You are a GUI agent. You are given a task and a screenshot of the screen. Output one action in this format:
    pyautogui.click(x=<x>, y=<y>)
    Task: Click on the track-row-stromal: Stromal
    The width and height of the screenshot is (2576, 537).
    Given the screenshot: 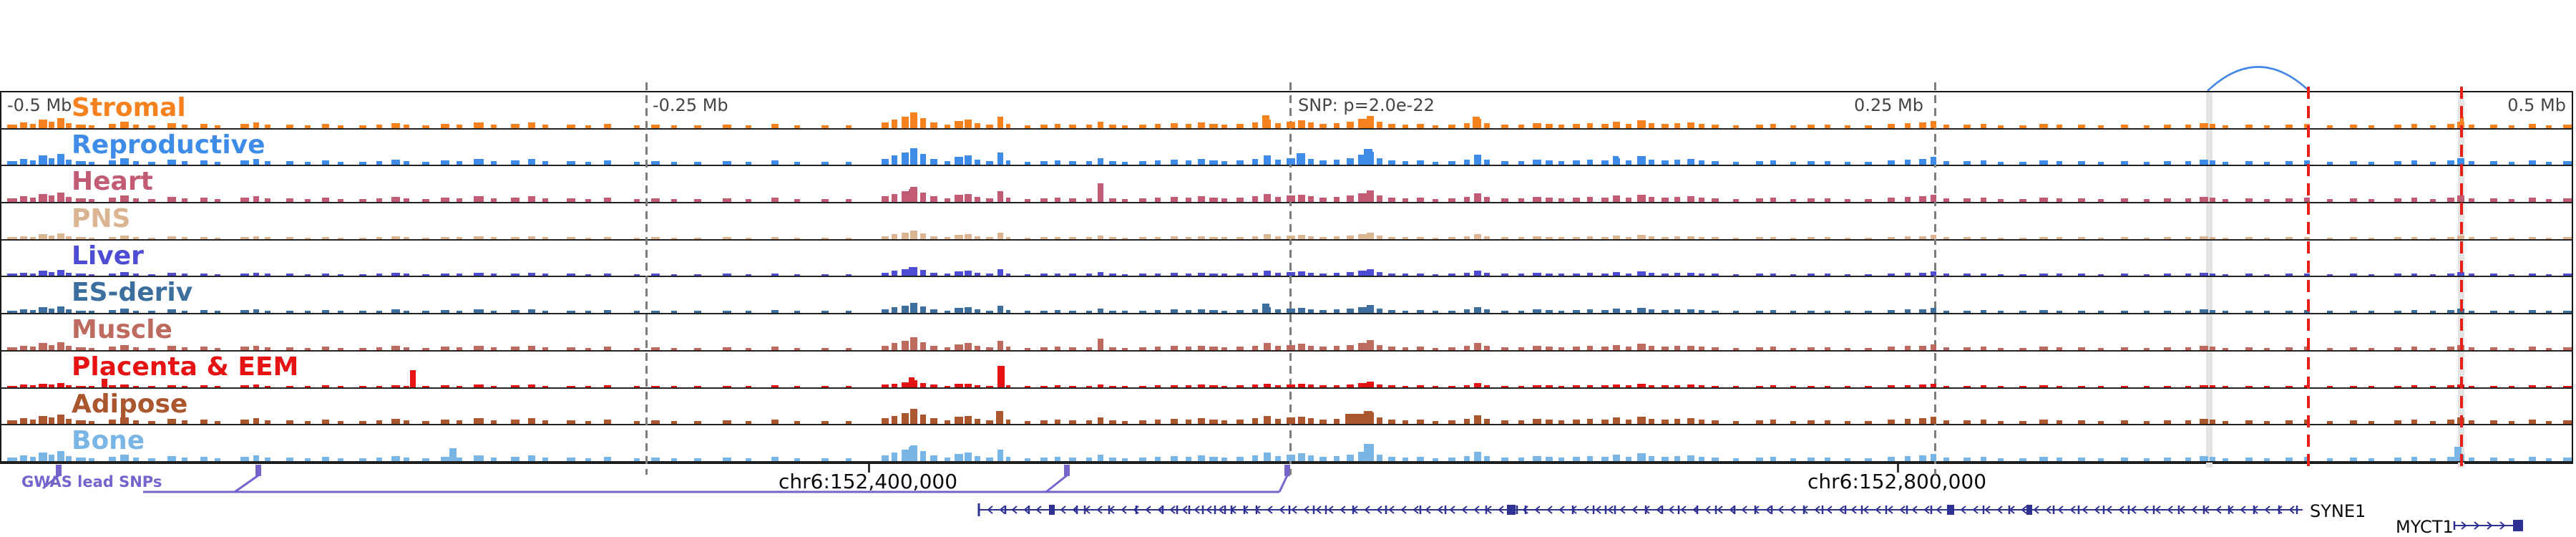 What is the action you would take?
    pyautogui.click(x=1286, y=111)
    